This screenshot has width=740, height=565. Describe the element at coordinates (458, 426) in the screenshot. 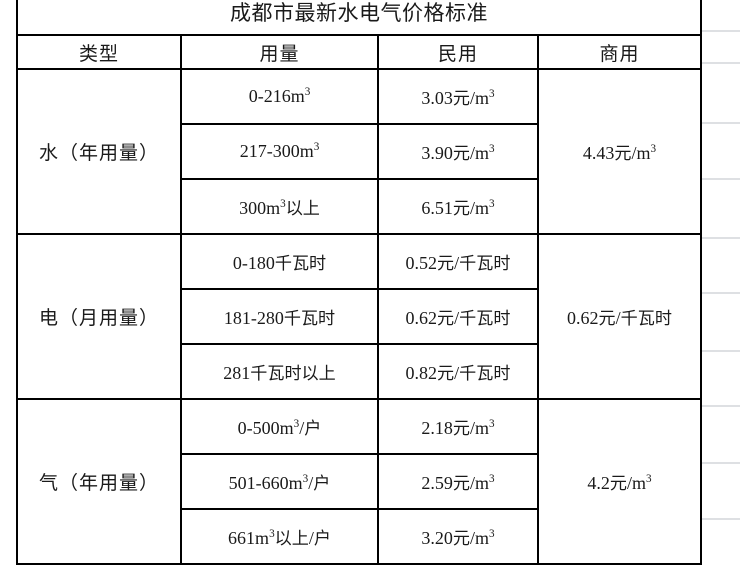

I see `civil-price-gas-tier-1: 2.18元/m3` at that location.